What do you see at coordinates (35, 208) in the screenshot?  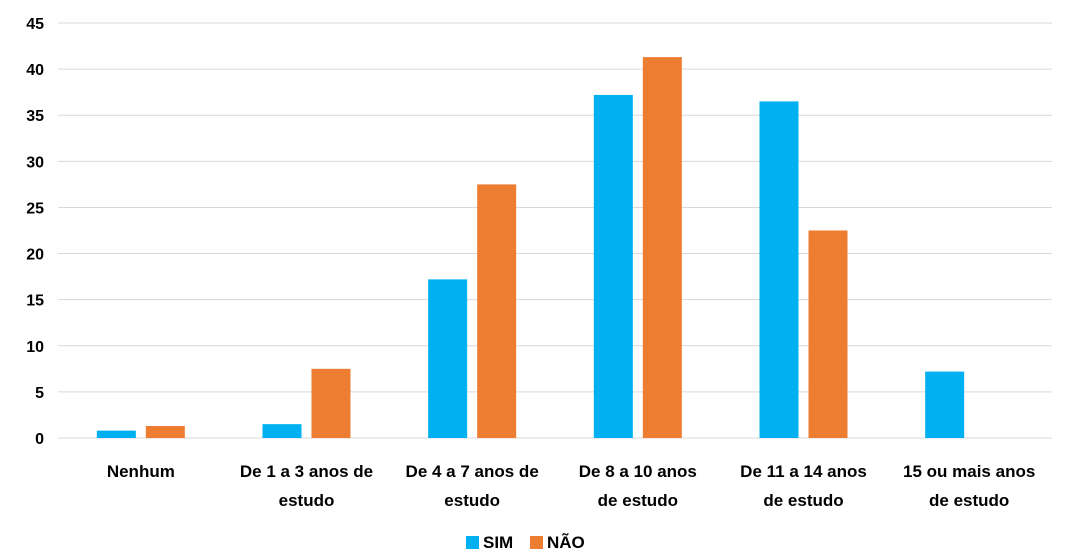 I see `y-tick-label: 25` at bounding box center [35, 208].